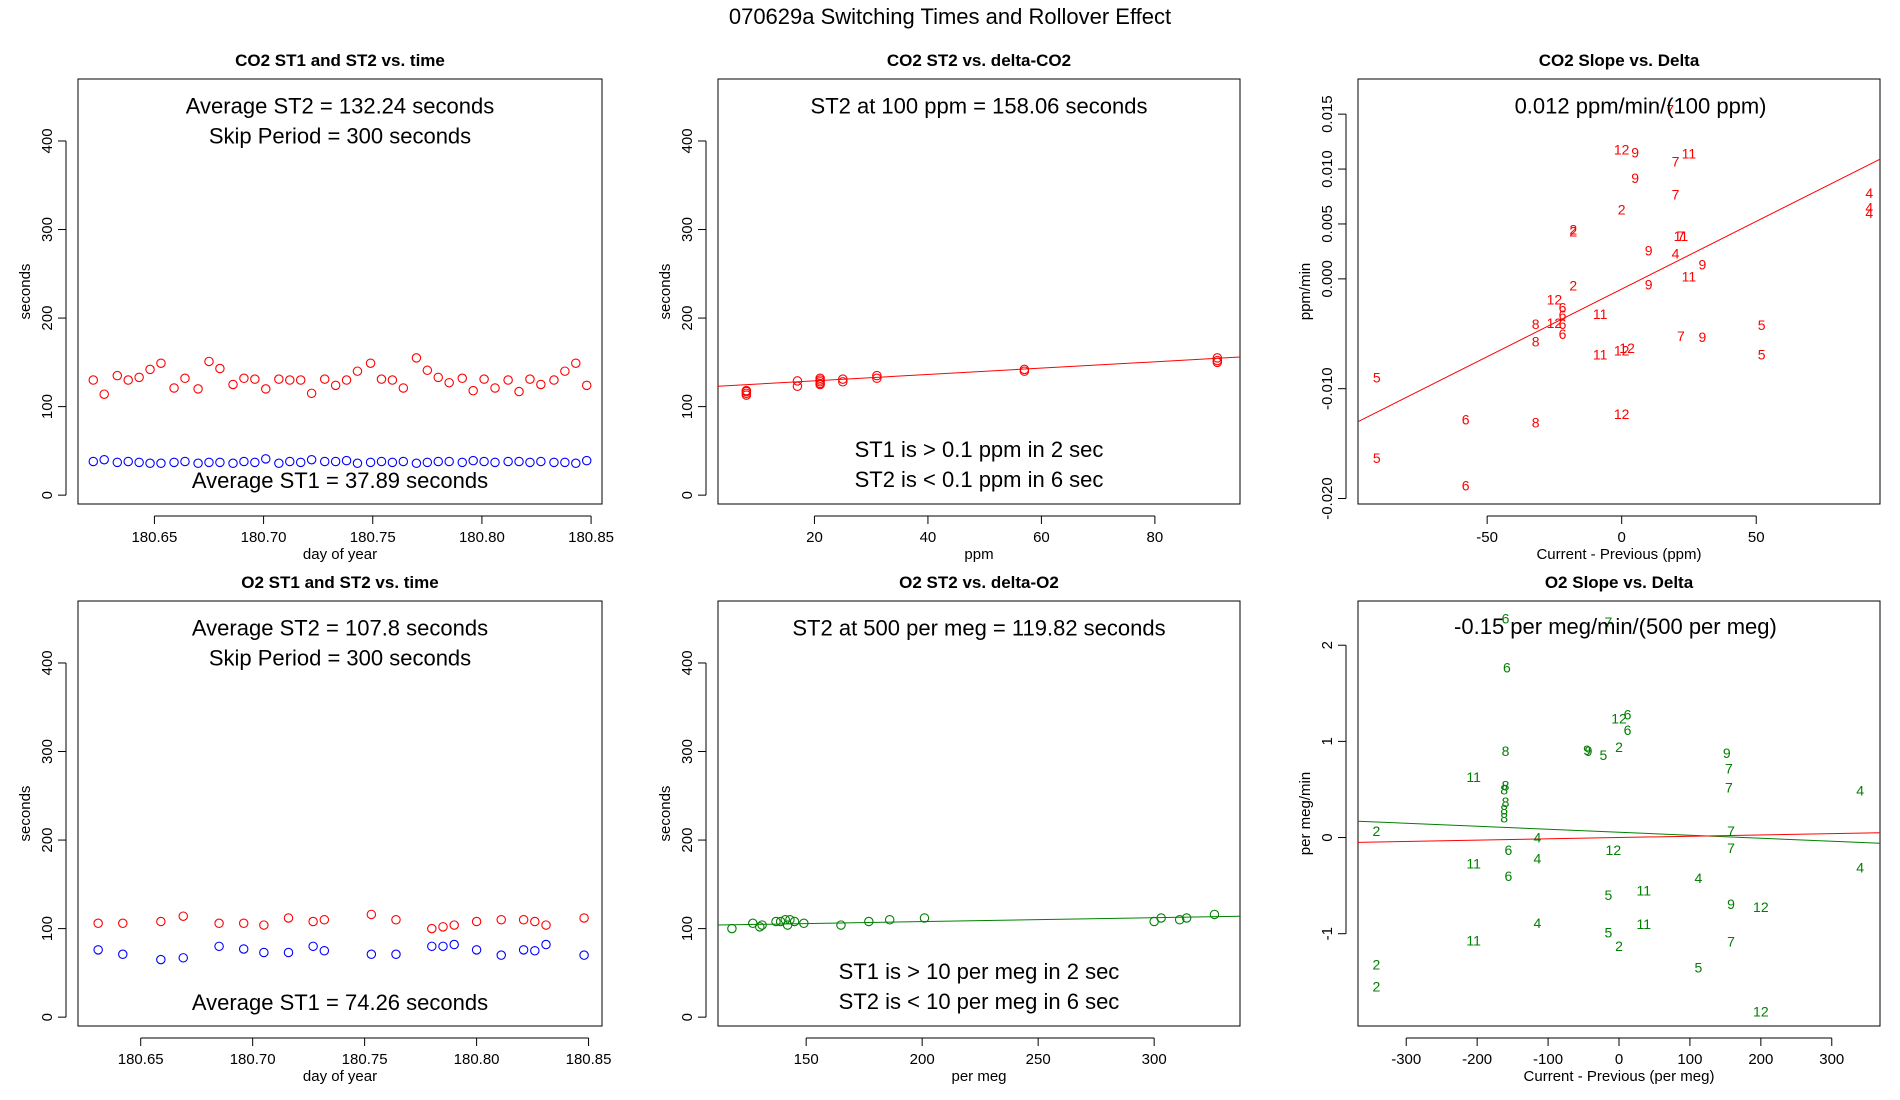 This screenshot has width=1900, height=1100. I want to click on x-tick-label: 180.85, so click(589, 1059).